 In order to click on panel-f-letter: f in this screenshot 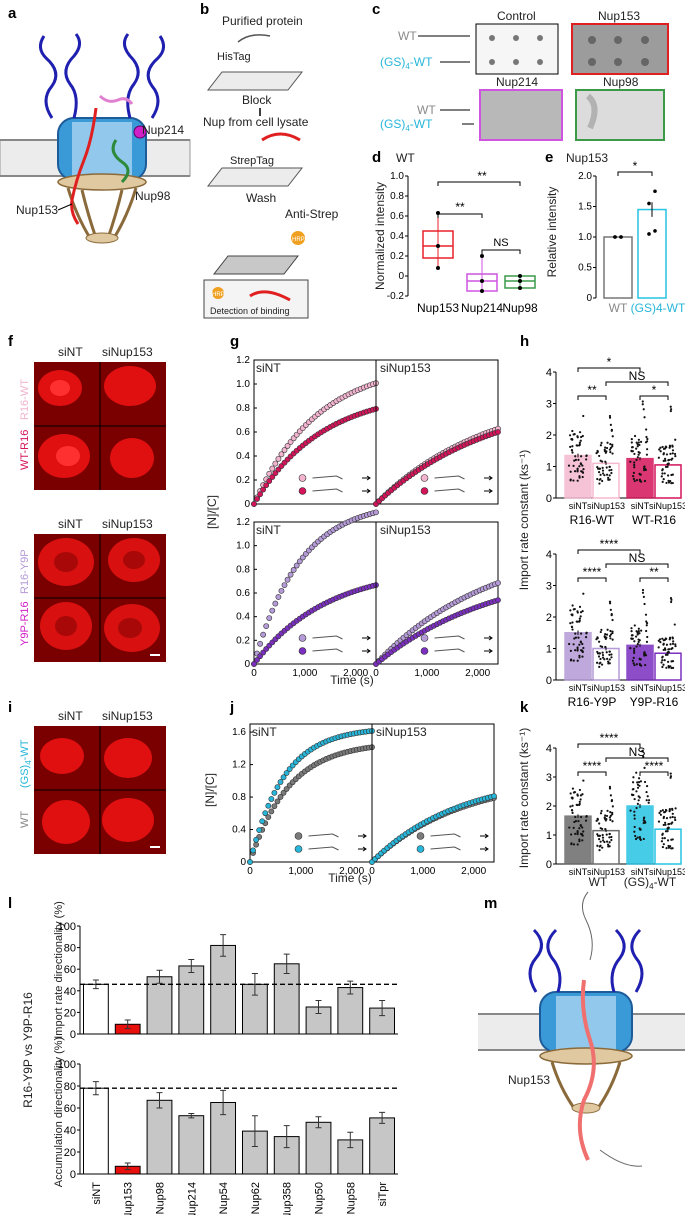, I will do `click(11, 341)`.